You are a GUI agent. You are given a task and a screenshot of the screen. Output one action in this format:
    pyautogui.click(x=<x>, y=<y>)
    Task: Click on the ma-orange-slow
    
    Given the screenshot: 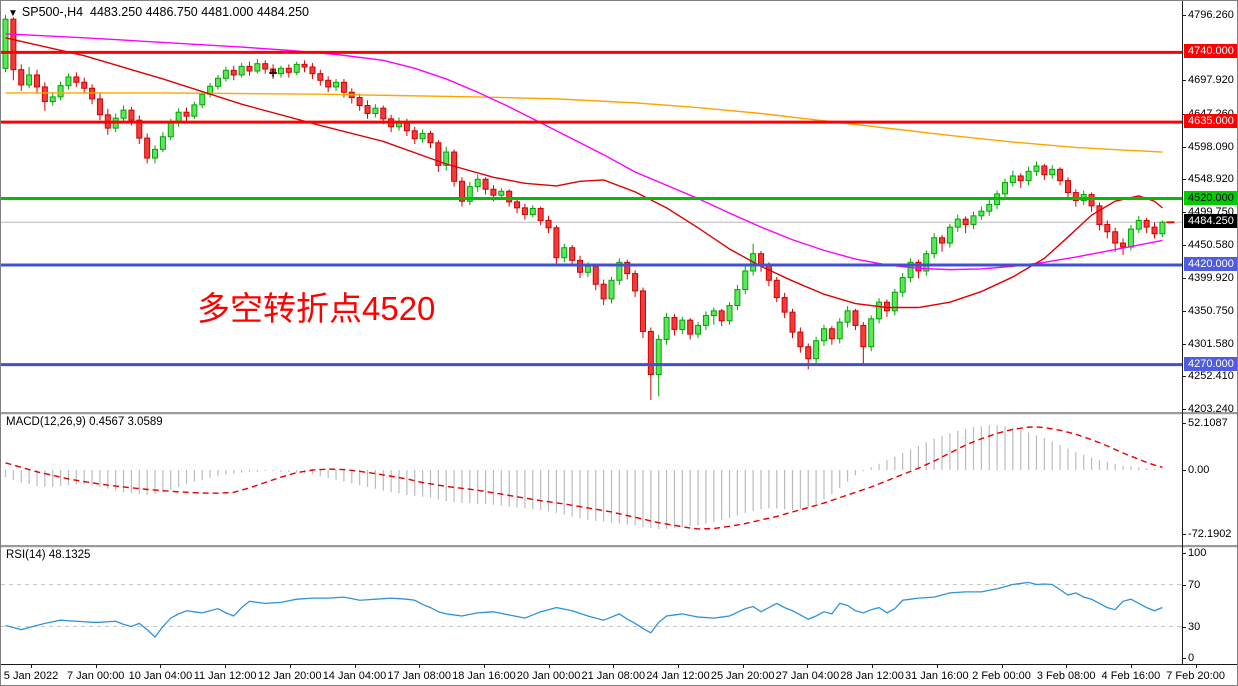 What is the action you would take?
    pyautogui.click(x=584, y=122)
    